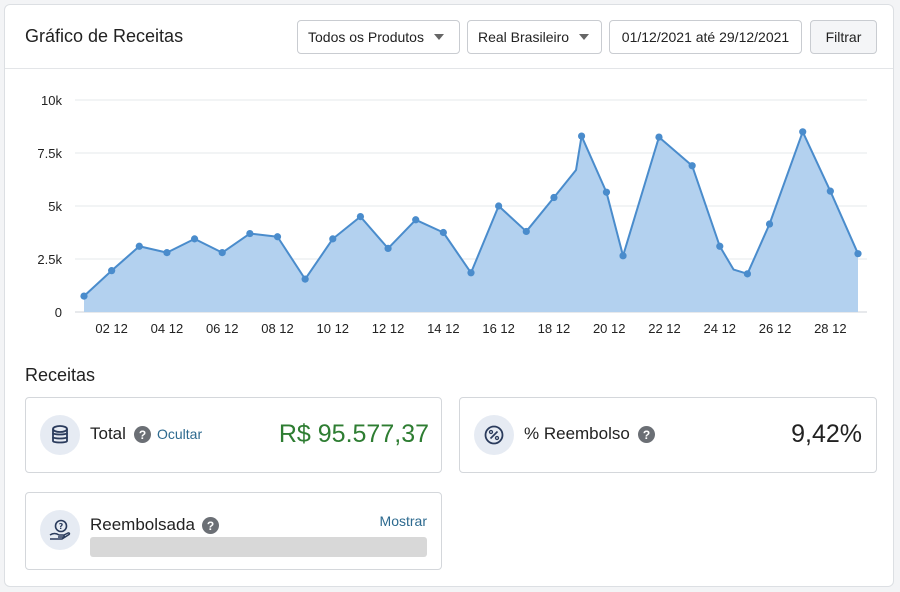  What do you see at coordinates (609, 328) in the screenshot?
I see `x-tick-label: 20 12` at bounding box center [609, 328].